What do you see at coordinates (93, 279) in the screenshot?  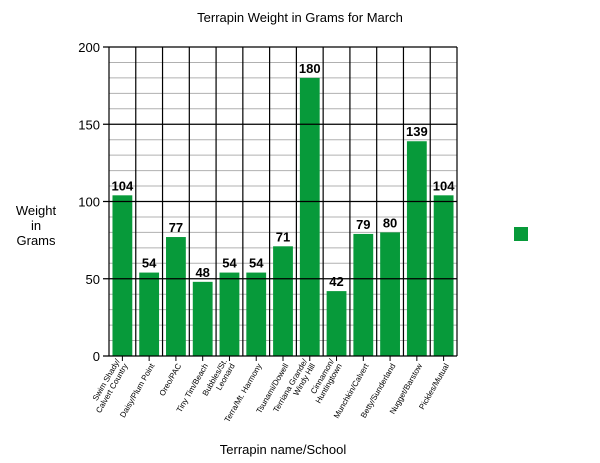 I see `y-tick-label: 50` at bounding box center [93, 279].